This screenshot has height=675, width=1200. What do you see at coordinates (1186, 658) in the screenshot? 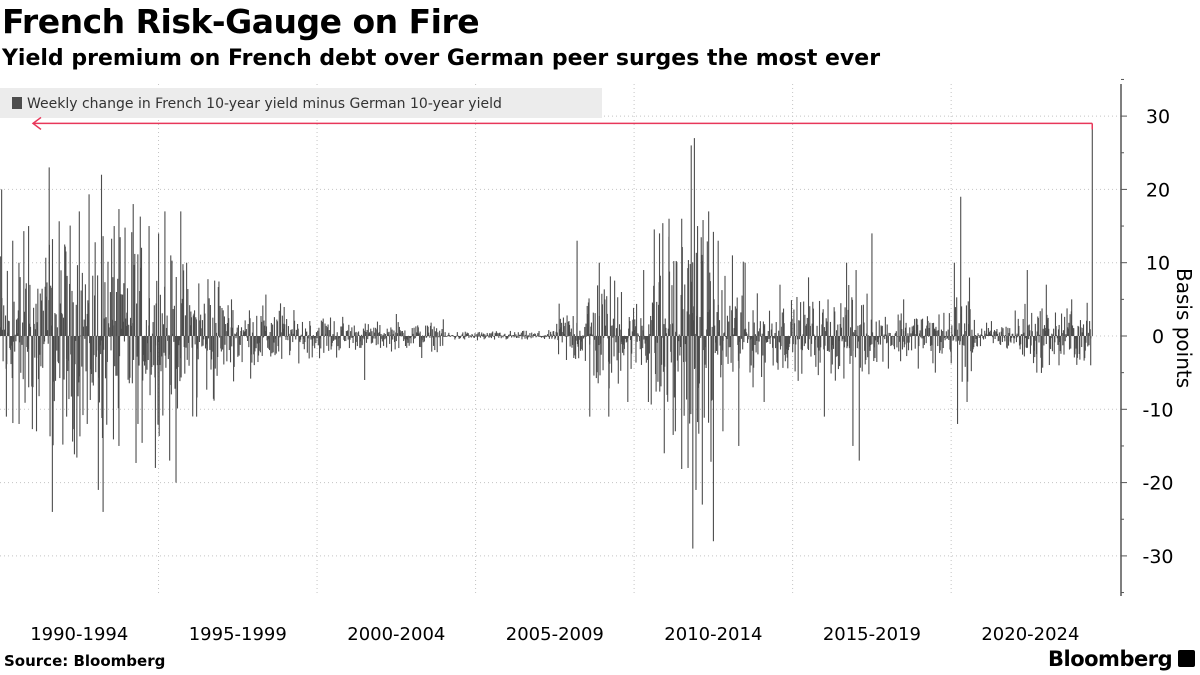
I see `bloomberg-terminal-icon` at bounding box center [1186, 658].